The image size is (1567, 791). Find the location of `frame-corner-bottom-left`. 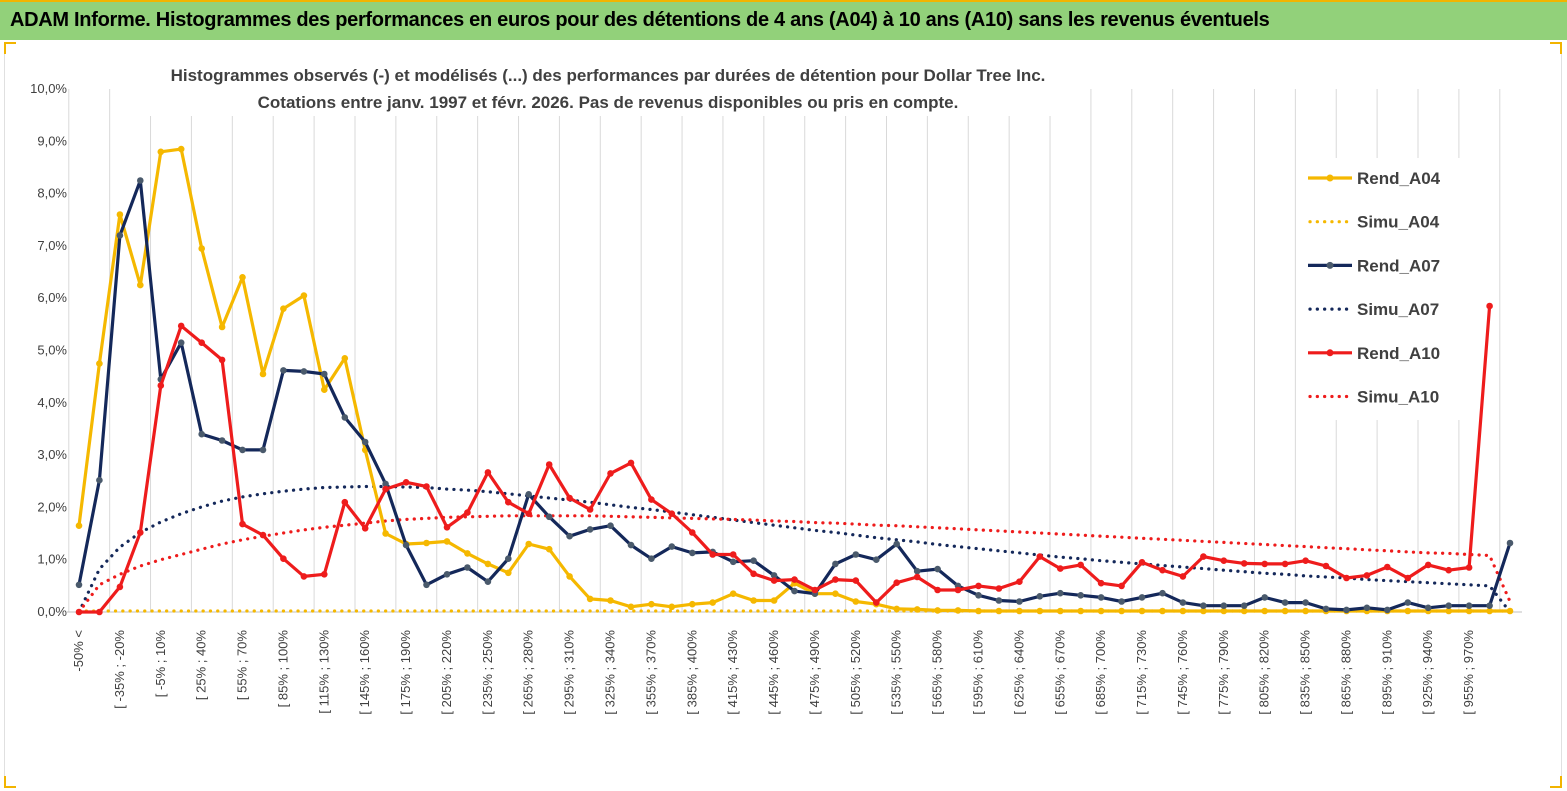

frame-corner-bottom-left is located at coordinates (10, 782).